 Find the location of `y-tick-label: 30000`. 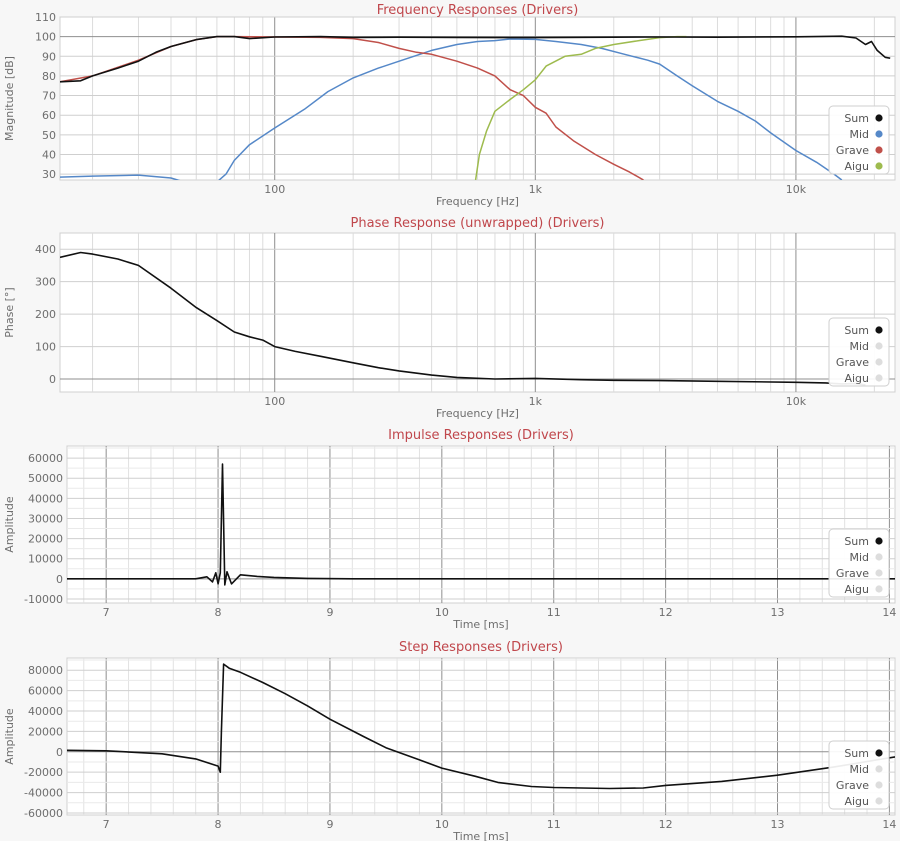

y-tick-label: 30000 is located at coordinates (45, 518).